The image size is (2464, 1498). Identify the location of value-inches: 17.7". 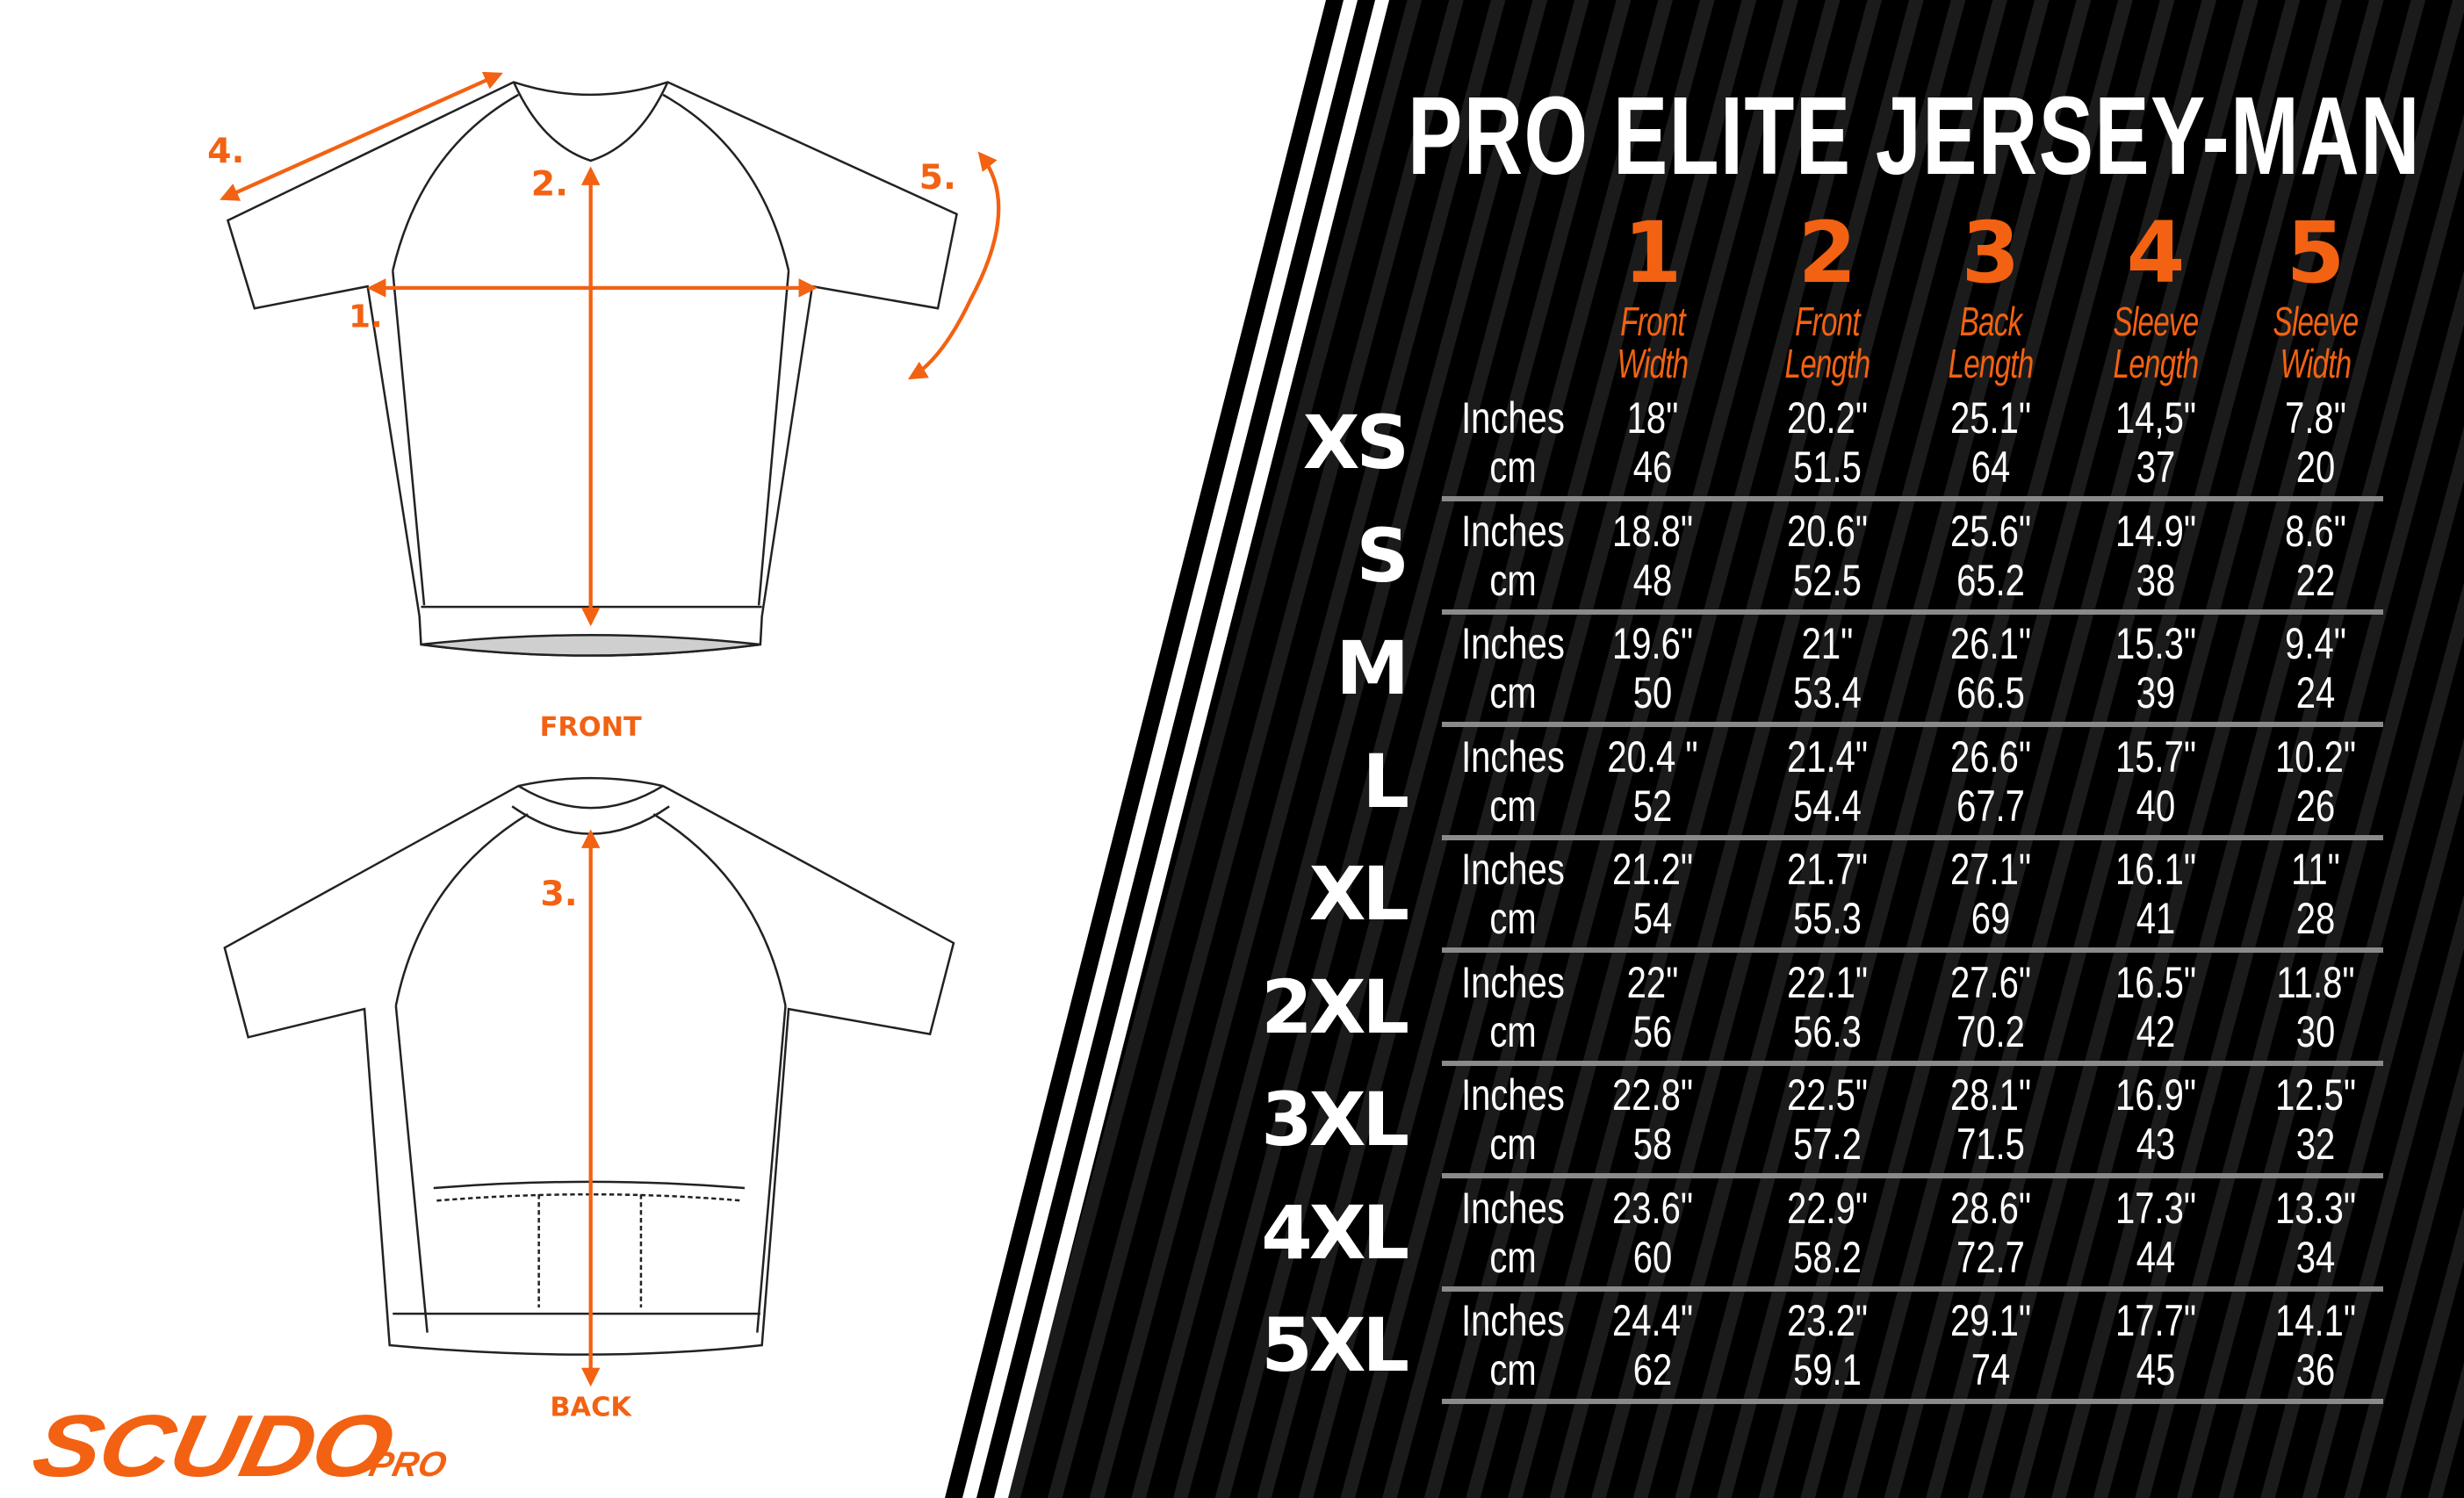
(2156, 1321).